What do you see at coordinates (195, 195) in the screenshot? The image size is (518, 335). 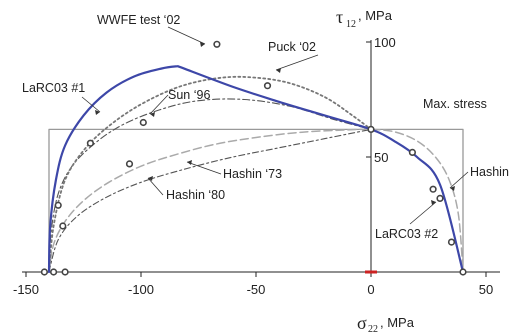 I see `annotation-hashin-80: Hashin ‘80` at bounding box center [195, 195].